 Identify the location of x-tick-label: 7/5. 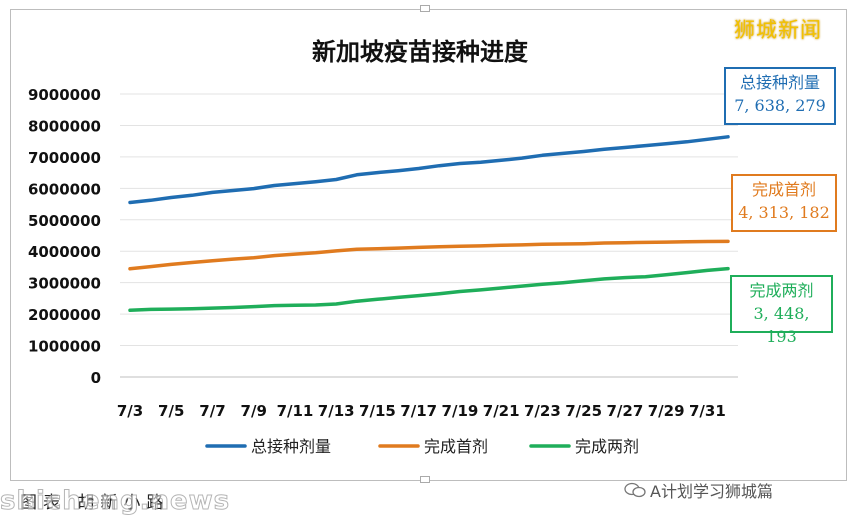
(171, 411).